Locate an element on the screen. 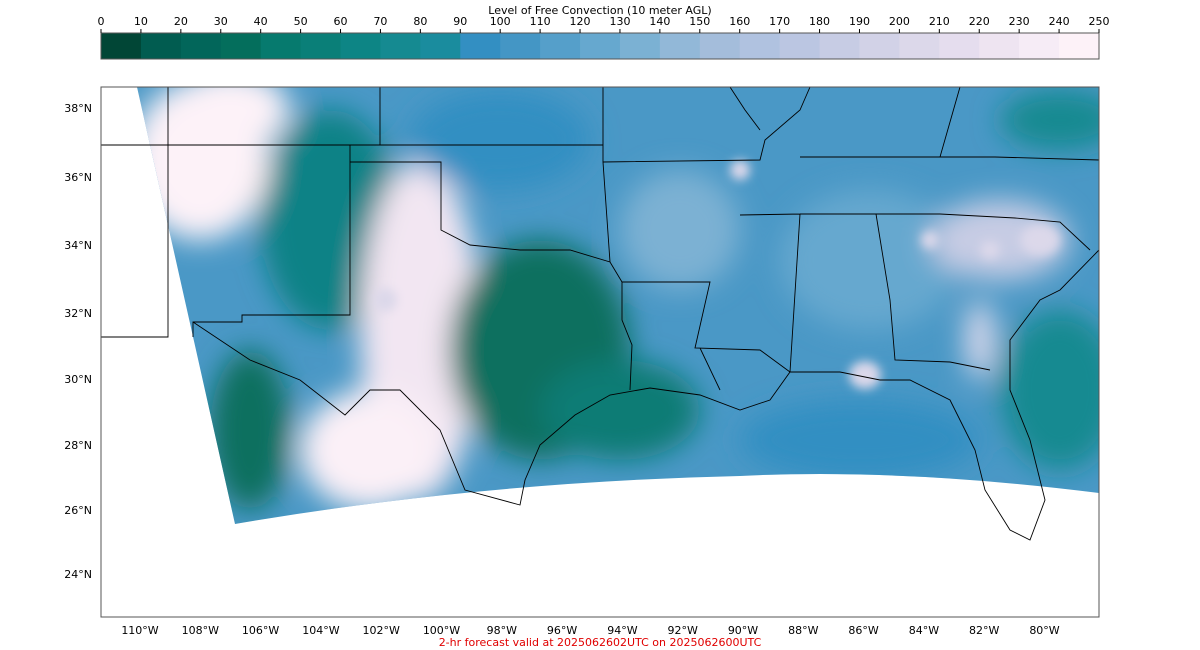 The image size is (1200, 650). colorbar-tick-label: 70 is located at coordinates (380, 21).